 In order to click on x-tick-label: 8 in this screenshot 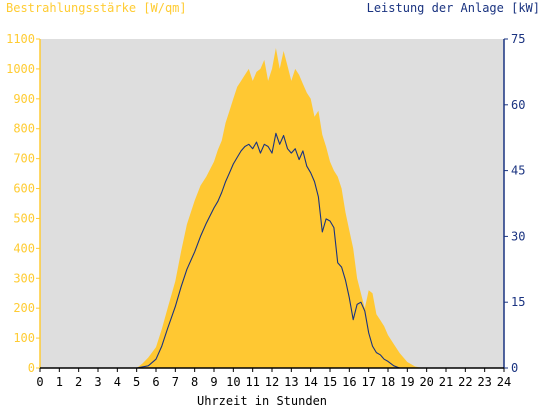, I will do `click(194, 382)`.